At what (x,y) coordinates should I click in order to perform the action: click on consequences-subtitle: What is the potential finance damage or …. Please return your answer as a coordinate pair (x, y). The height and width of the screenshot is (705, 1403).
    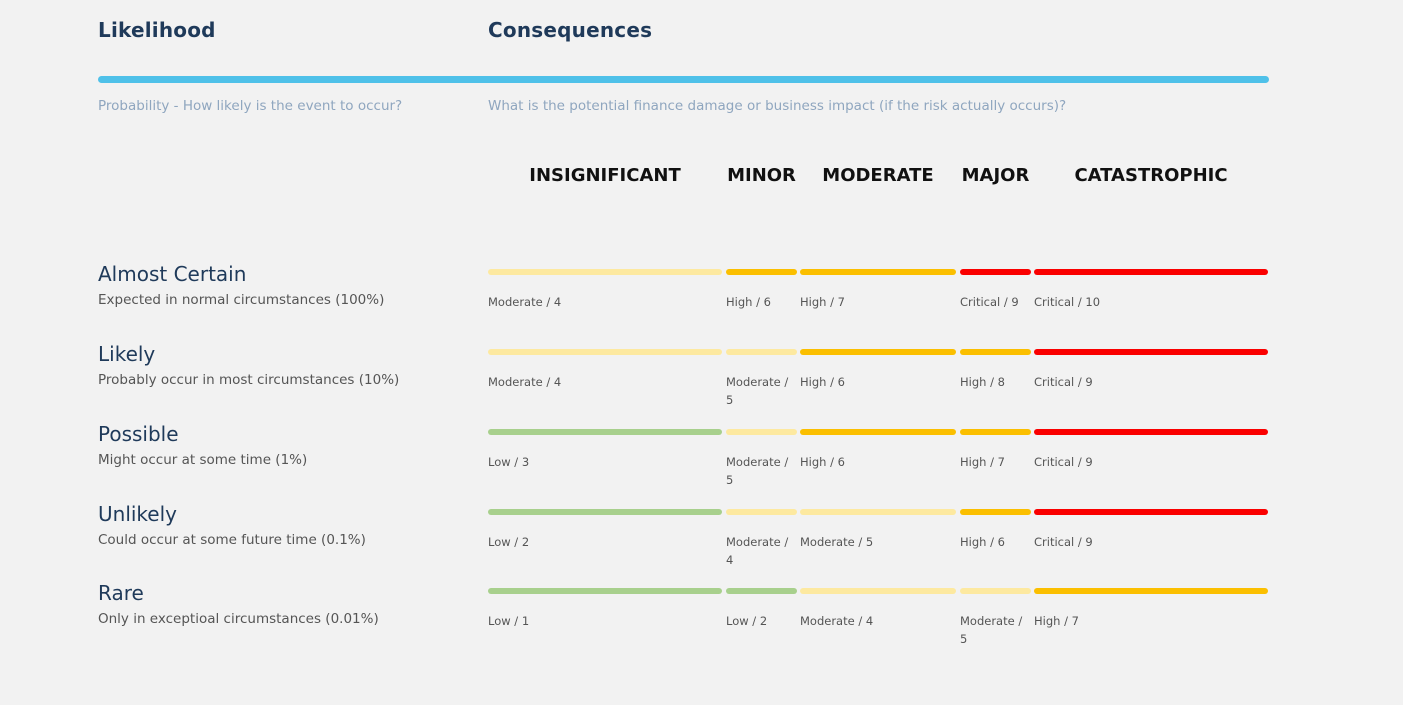
    Looking at the image, I should click on (777, 106).